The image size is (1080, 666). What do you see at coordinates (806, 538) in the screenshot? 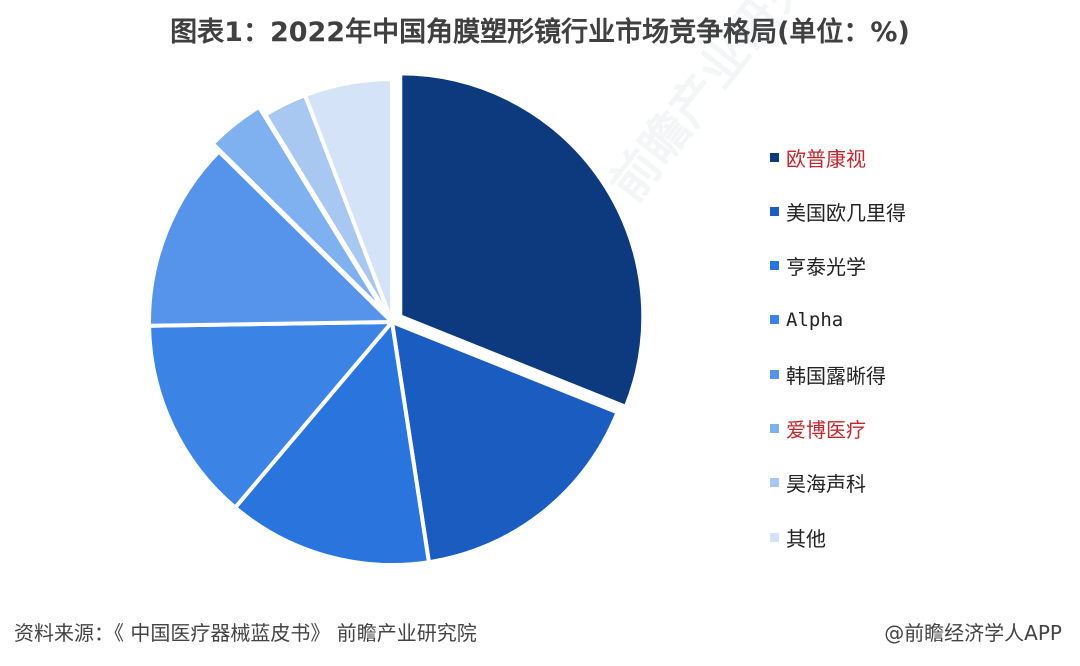
I see `legend-label: 其他` at bounding box center [806, 538].